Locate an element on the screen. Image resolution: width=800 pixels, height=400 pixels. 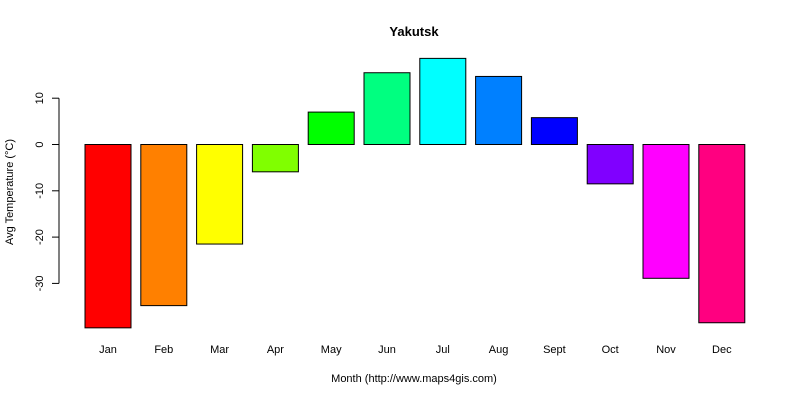
bar-apr is located at coordinates (275, 158).